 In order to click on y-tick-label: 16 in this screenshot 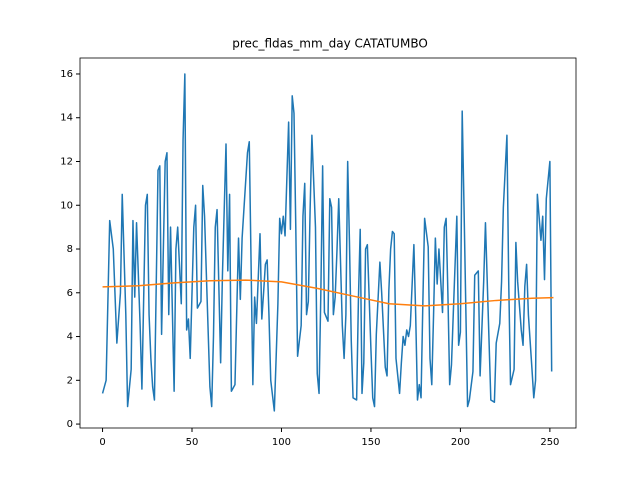, I will do `click(66, 74)`.